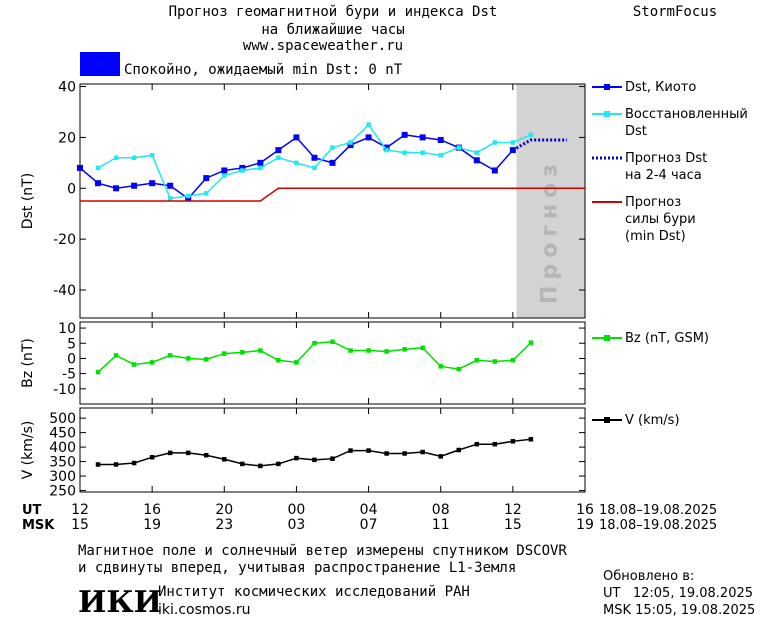 Image resolution: width=760 pixels, height=620 pixels. What do you see at coordinates (64, 291) in the screenshot?
I see `y-tick-label: -40` at bounding box center [64, 291].